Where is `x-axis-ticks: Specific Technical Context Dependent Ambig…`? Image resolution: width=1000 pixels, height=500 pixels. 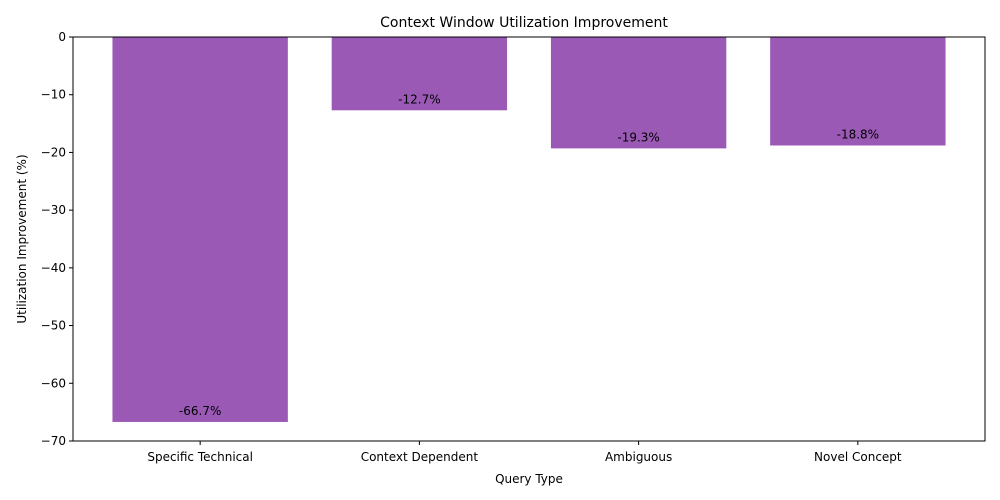 x-axis-ticks: Specific Technical Context Dependent Ambig… is located at coordinates (524, 452).